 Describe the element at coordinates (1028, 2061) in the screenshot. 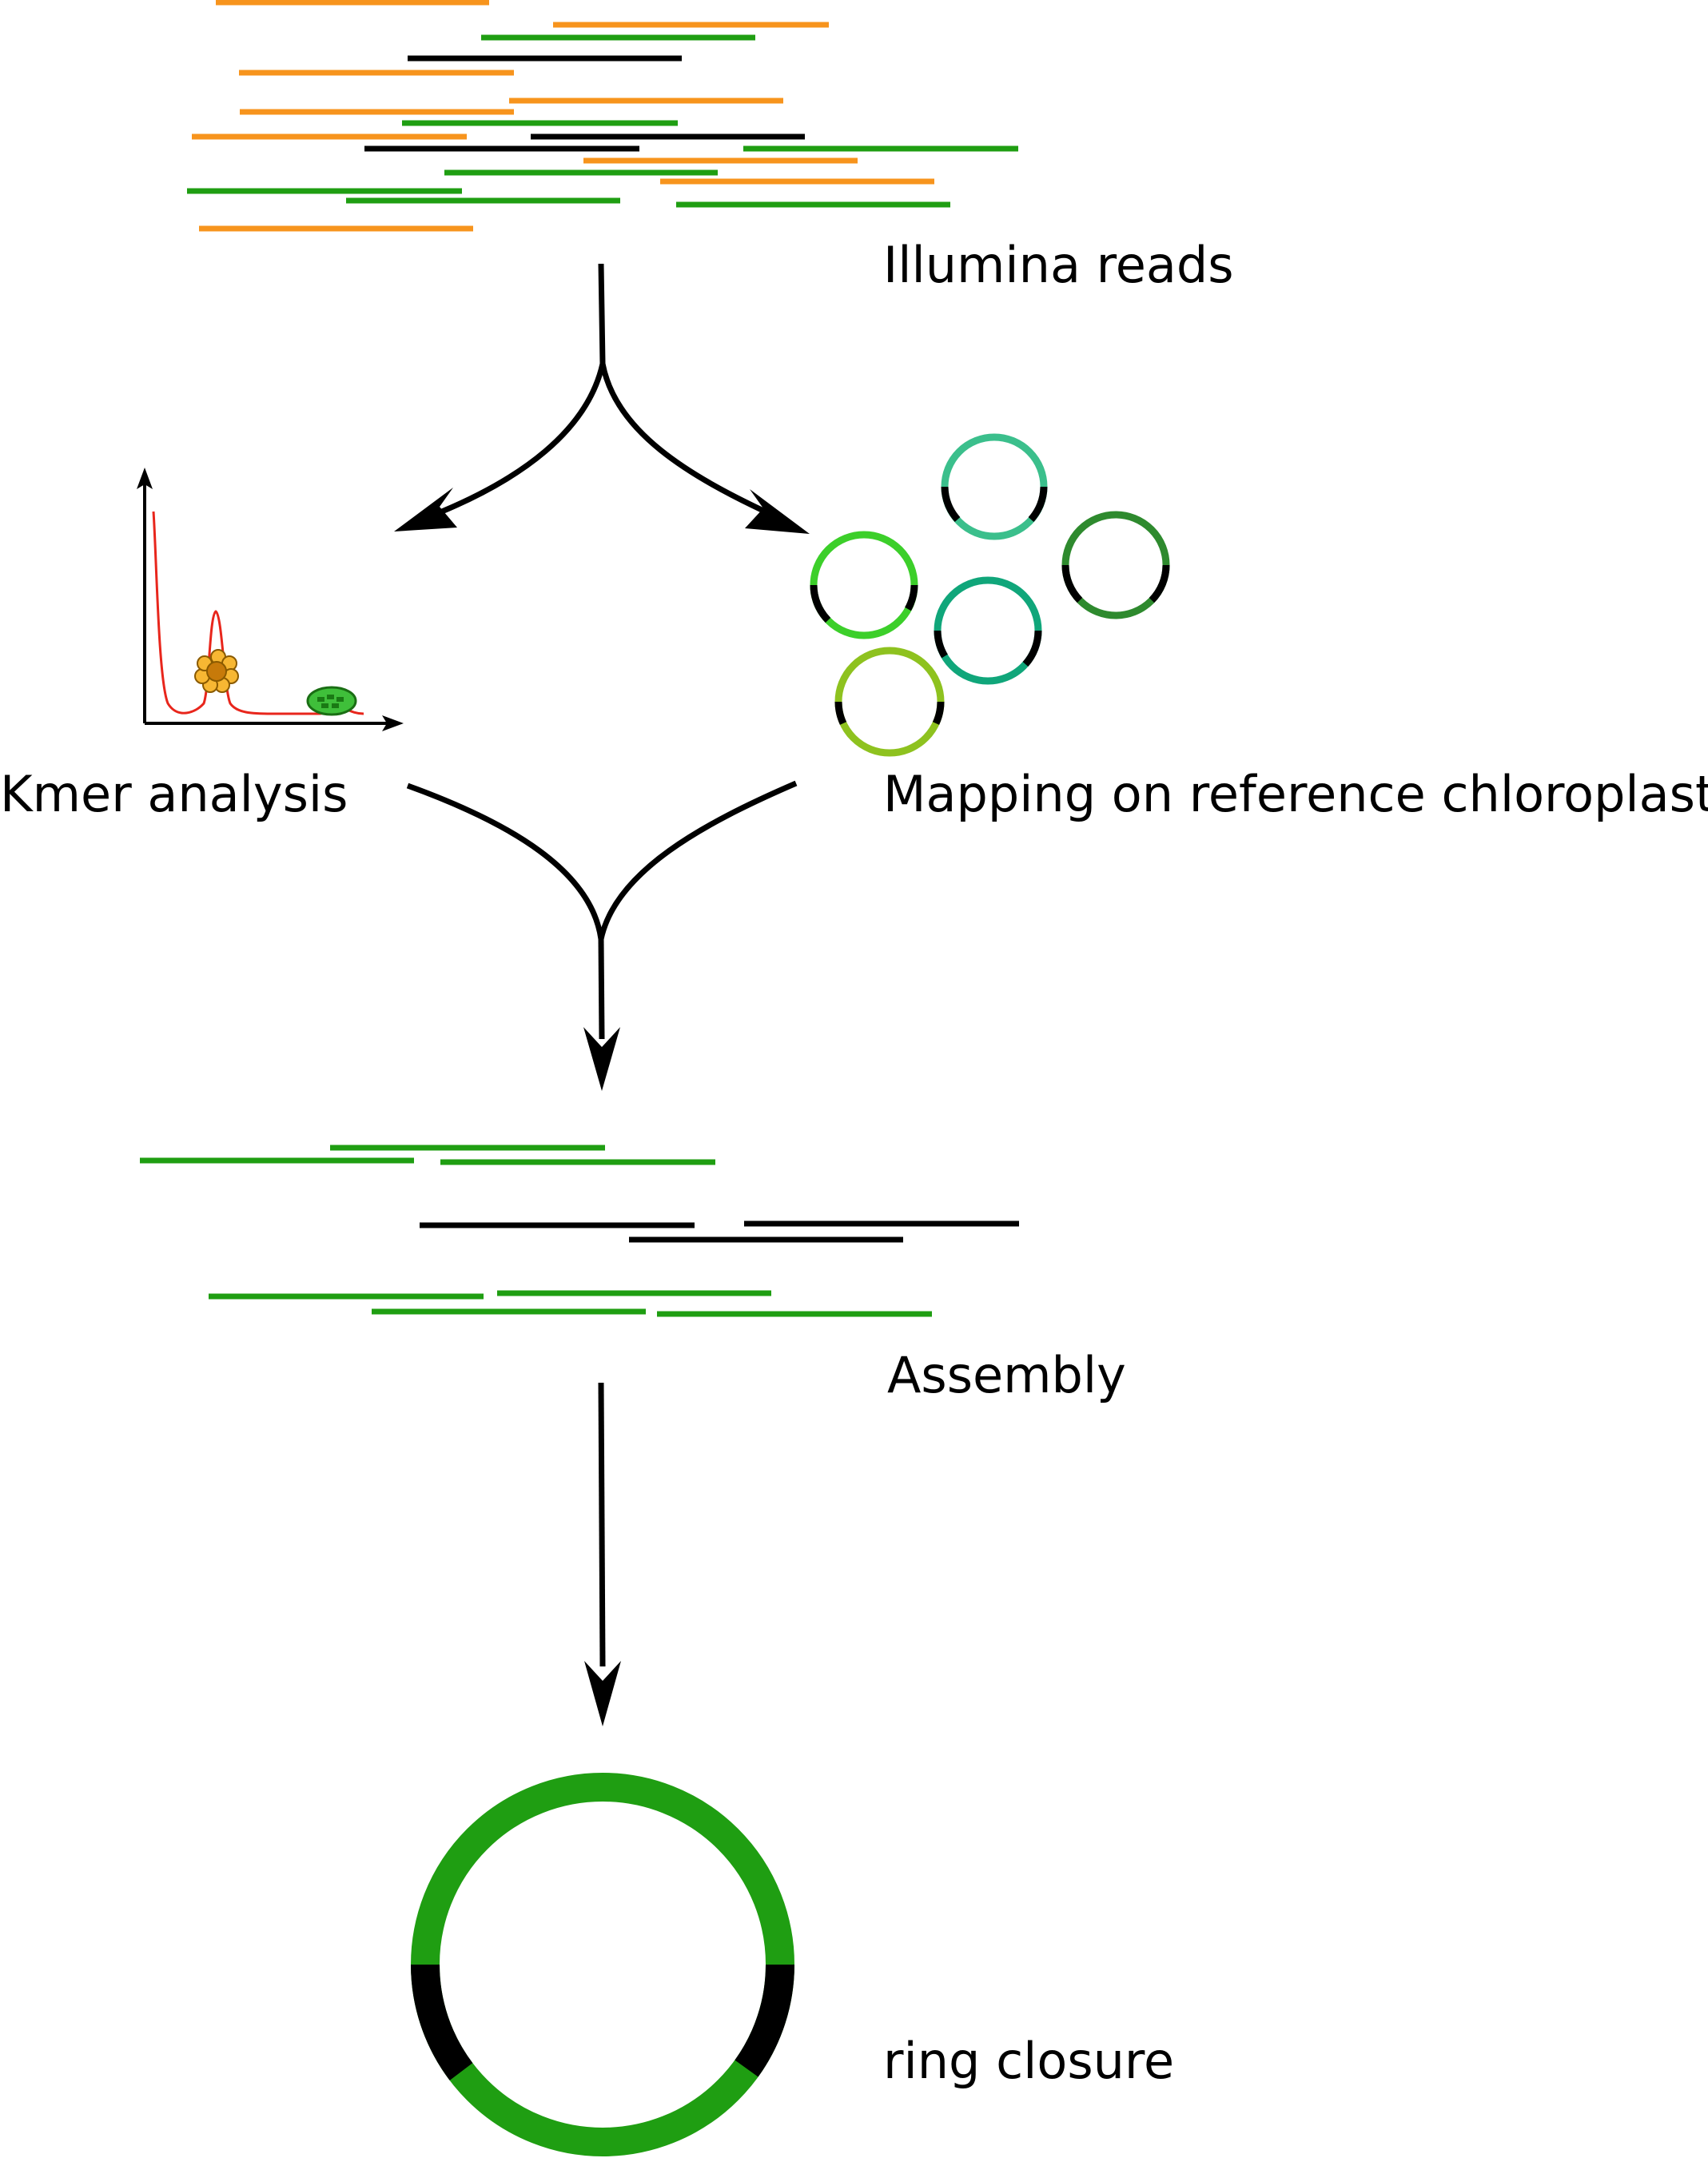

I see `ring-closure-label: ring closure` at that location.